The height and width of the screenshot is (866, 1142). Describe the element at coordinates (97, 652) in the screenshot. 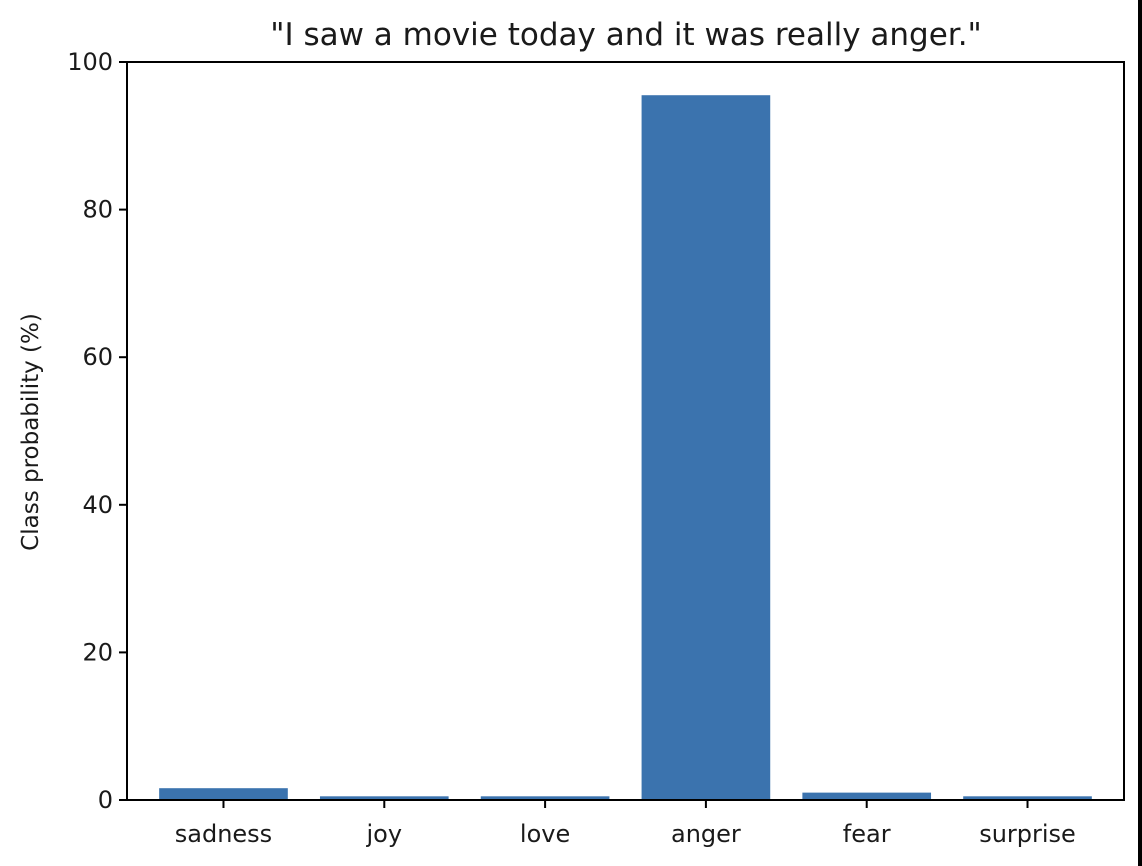

I see `y-tick-label-20: 20` at that location.